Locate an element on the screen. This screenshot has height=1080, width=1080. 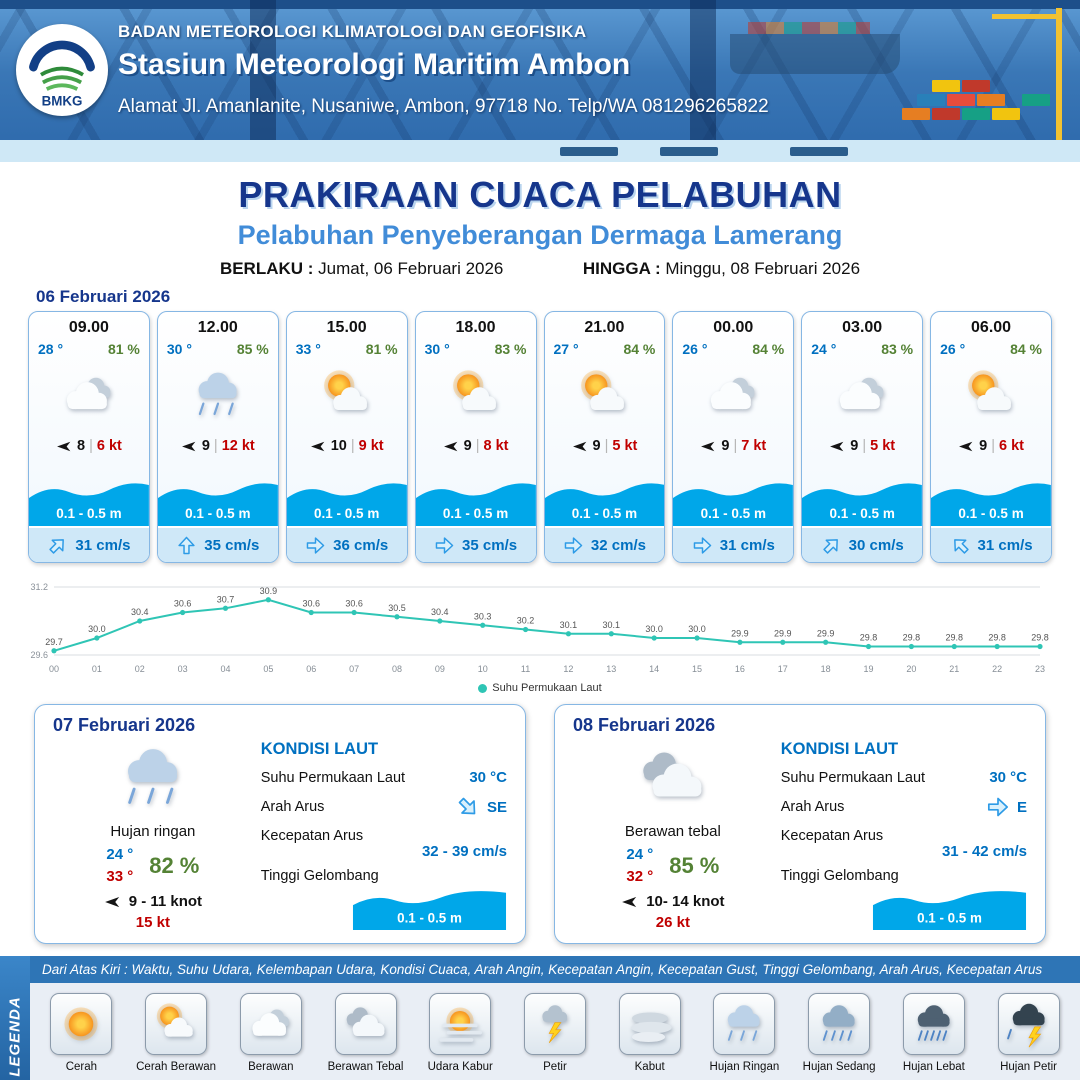
legend-item: Udara Kabur is located at coordinates (460, 1033).